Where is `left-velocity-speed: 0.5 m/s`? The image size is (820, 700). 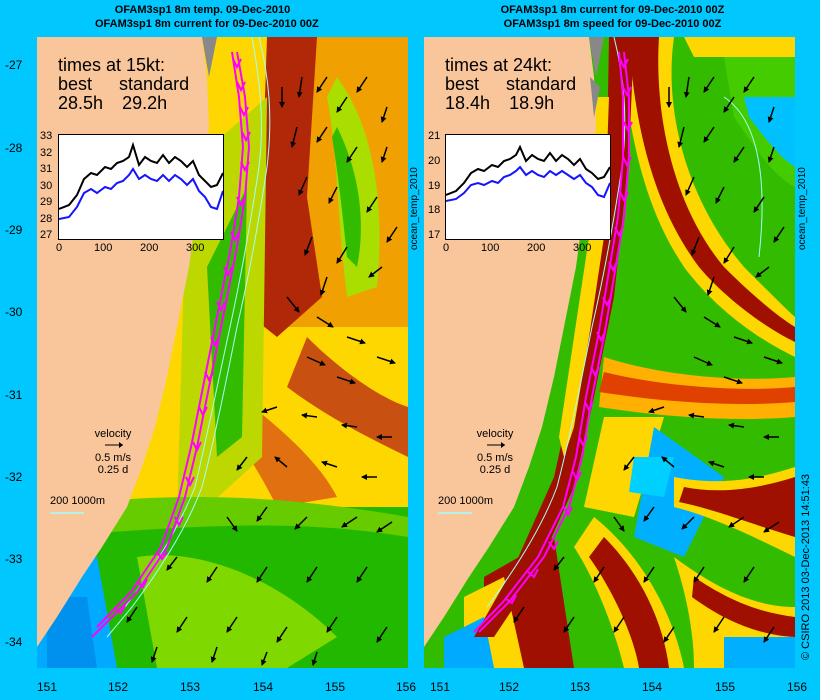
left-velocity-speed: 0.5 m/s is located at coordinates (113, 458).